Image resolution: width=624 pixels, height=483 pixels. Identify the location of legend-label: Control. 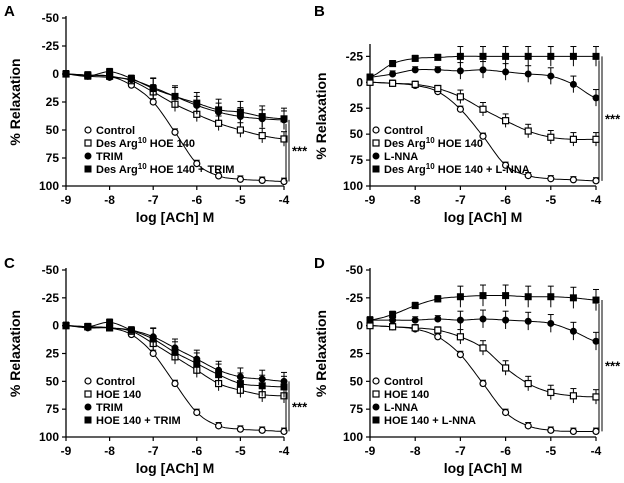
(115, 131).